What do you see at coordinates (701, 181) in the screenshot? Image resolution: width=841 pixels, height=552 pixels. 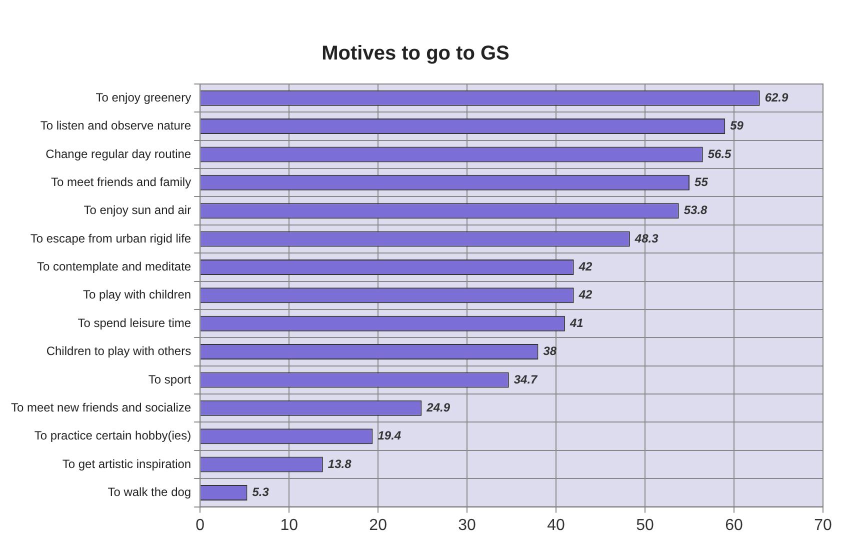 I see `data-label: 55` at bounding box center [701, 181].